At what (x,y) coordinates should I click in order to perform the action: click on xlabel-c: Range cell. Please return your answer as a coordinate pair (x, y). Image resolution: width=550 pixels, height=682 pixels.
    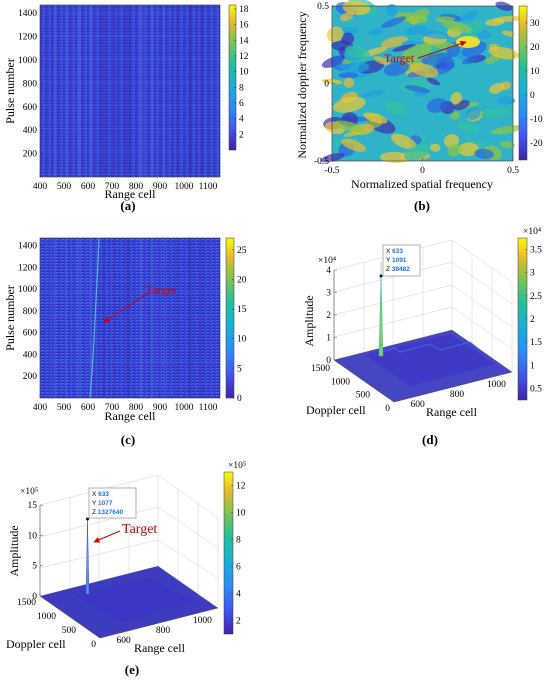
    Looking at the image, I should click on (131, 416).